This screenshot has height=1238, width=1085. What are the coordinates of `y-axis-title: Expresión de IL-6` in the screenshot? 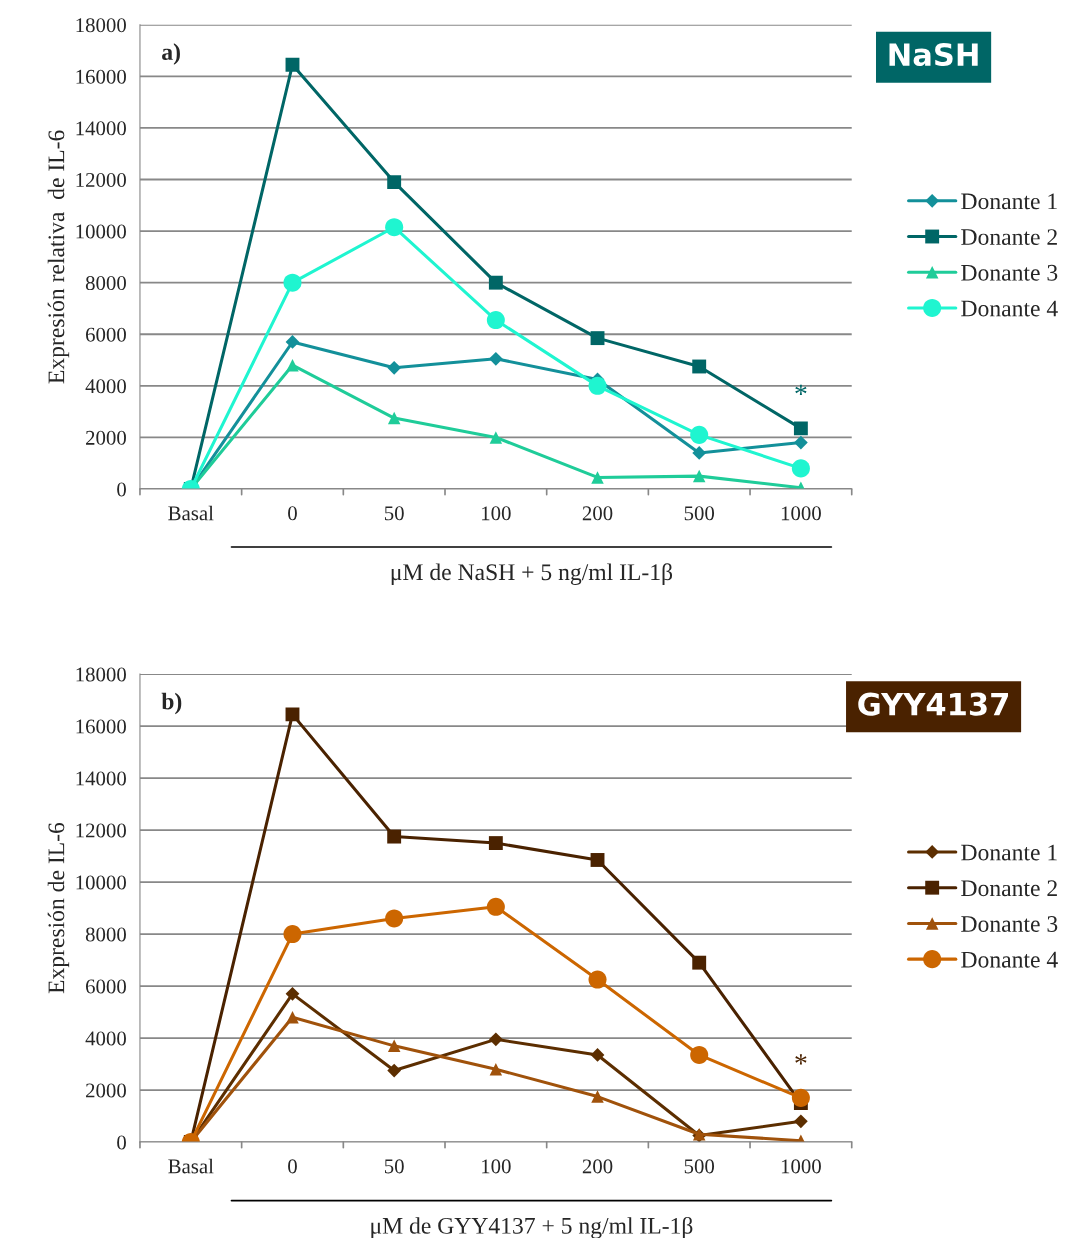 It's located at (58, 908).